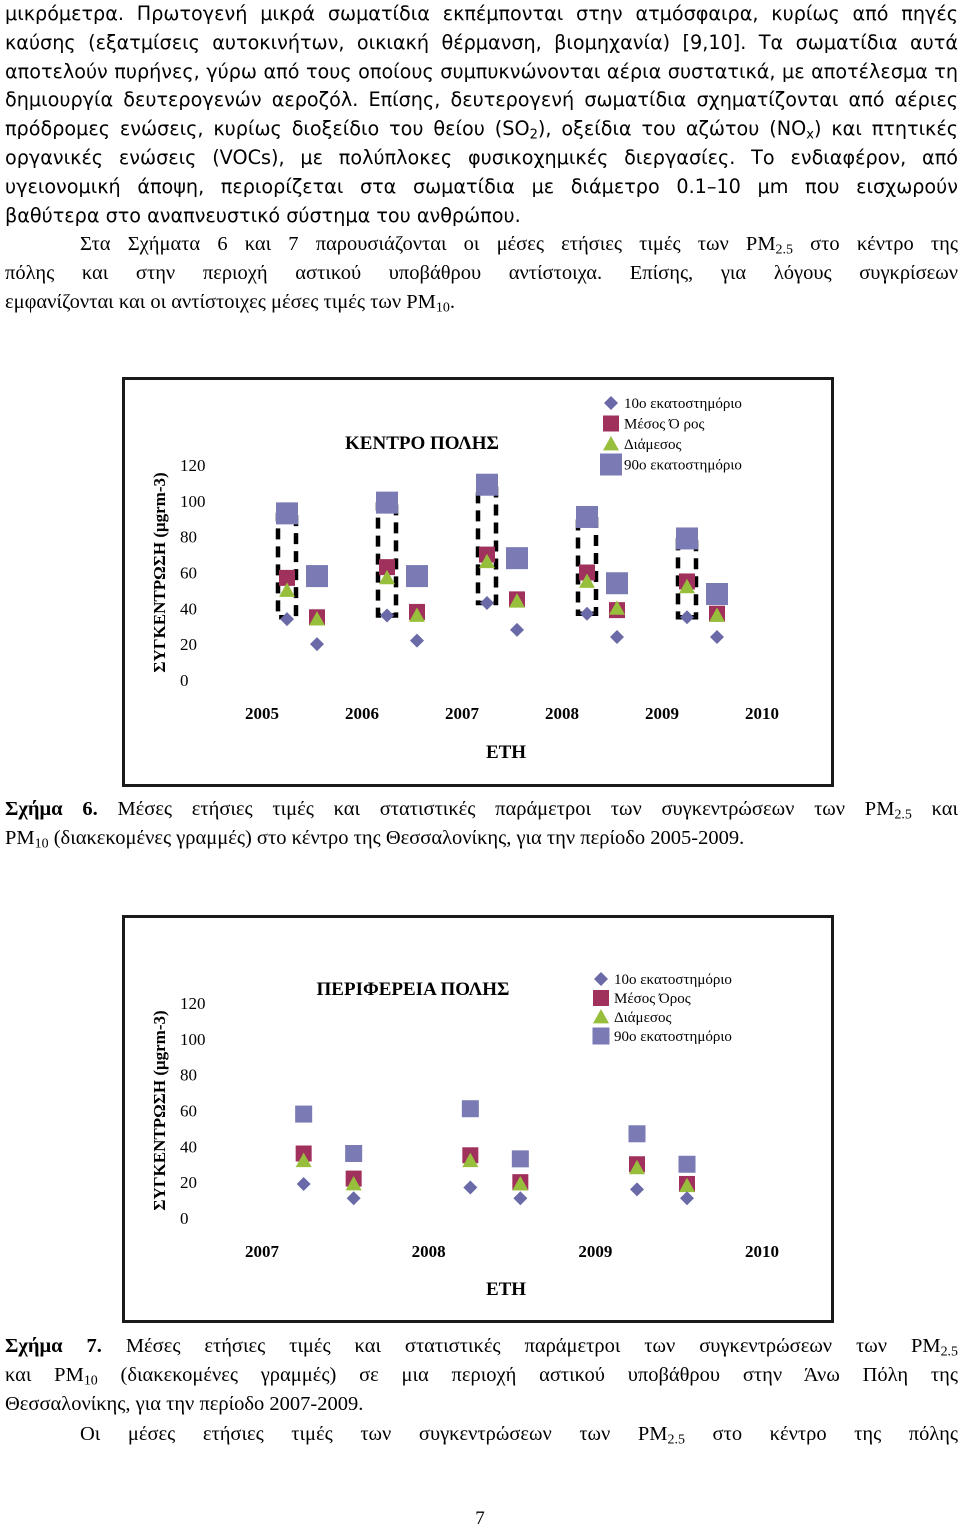 This screenshot has height=1530, width=960. What do you see at coordinates (362, 713) in the screenshot?
I see `x-tick-label: 2006` at bounding box center [362, 713].